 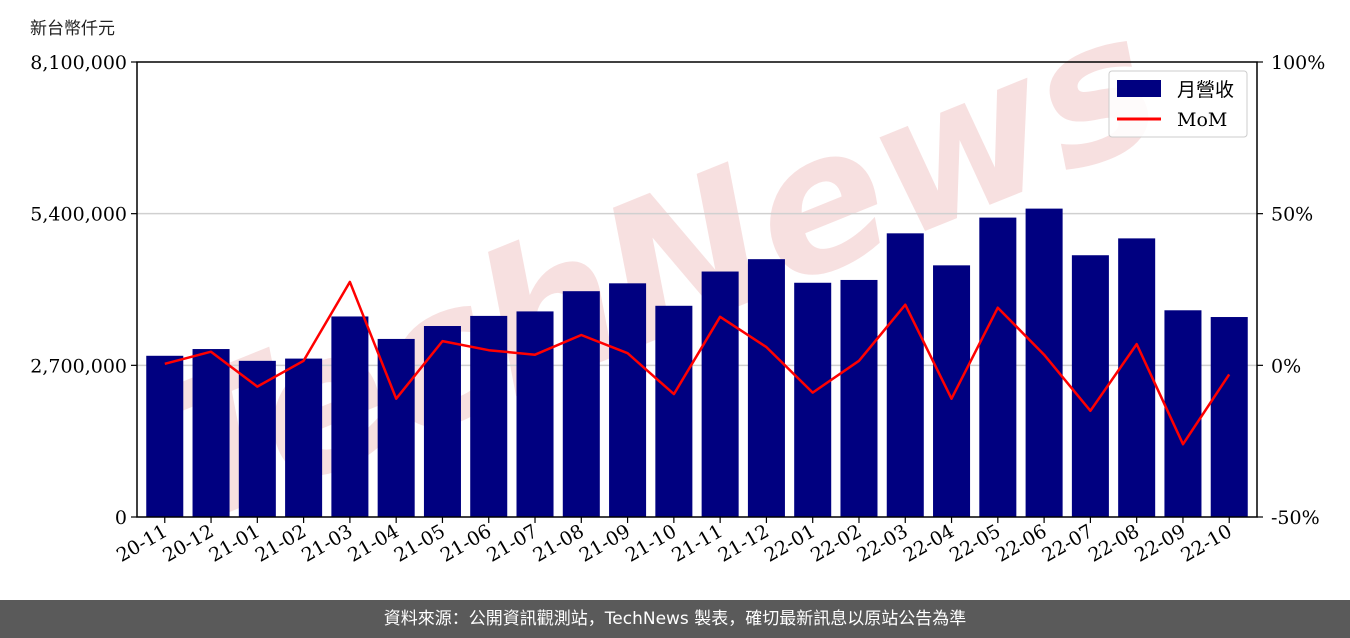 What do you see at coordinates (1286, 366) in the screenshot?
I see `y-right-tick-label: 0%` at bounding box center [1286, 366].